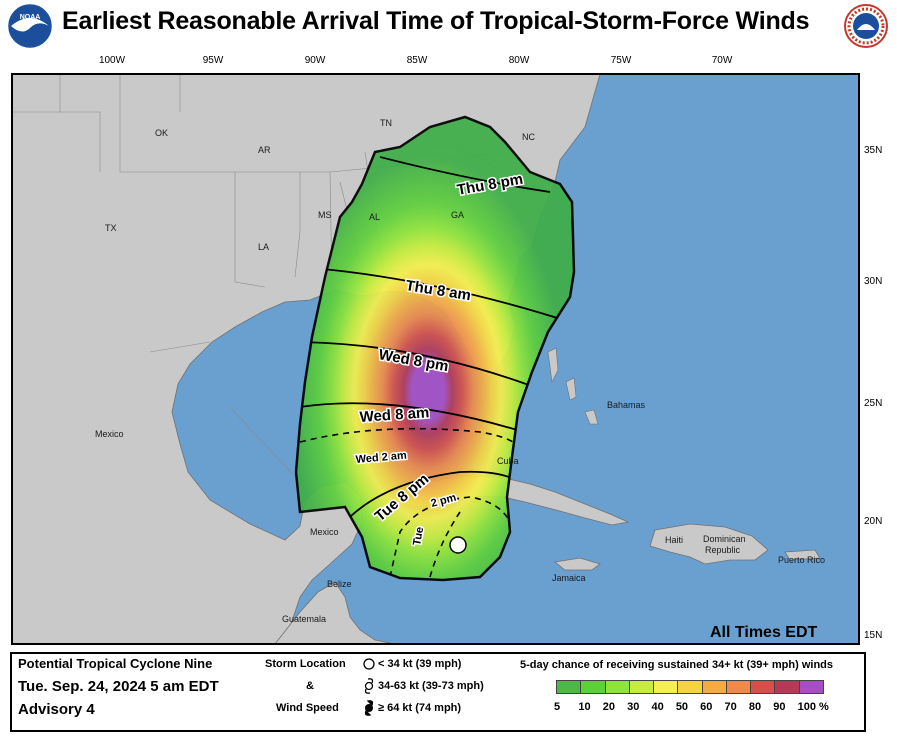 The height and width of the screenshot is (736, 897). Describe the element at coordinates (528, 137) in the screenshot. I see `label-nc: NC` at that location.